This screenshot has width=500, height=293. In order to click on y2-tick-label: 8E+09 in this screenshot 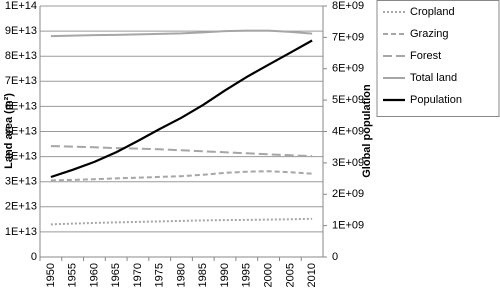, I will do `click(348, 6)`.